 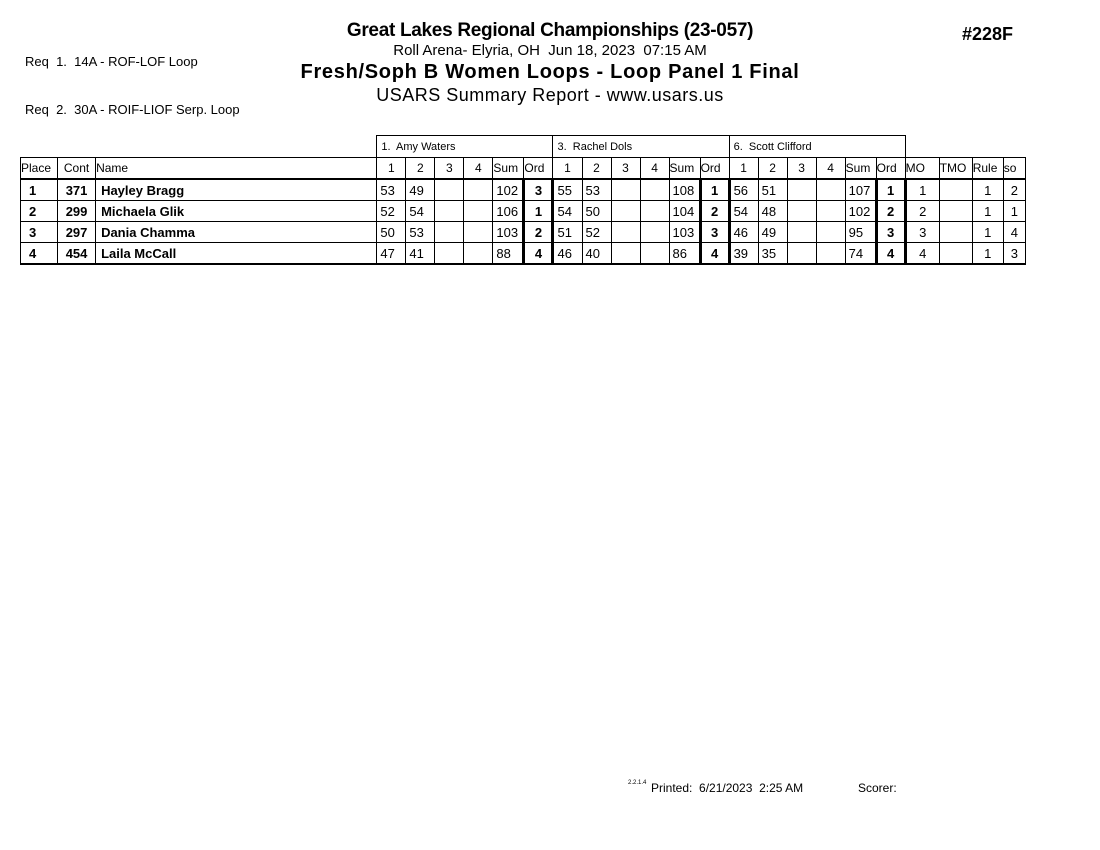 I want to click on sum-cell: 103, so click(x=684, y=232).